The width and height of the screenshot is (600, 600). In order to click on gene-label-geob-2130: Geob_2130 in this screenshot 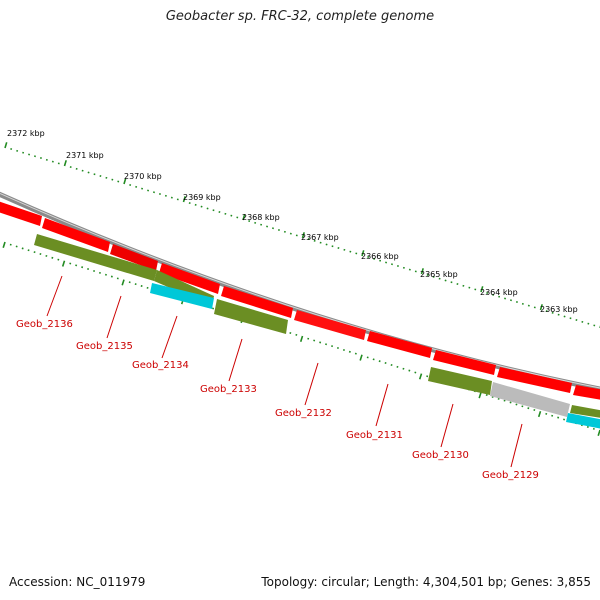, I will do `click(440, 455)`.